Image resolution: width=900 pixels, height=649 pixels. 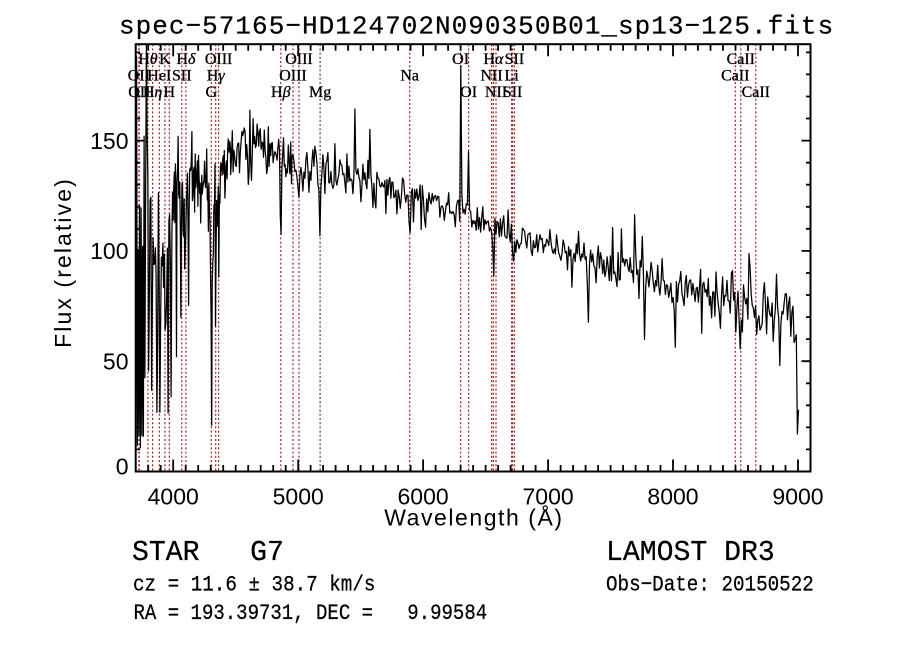 I want to click on svg-text: Wavelength (Å), so click(x=473, y=517).